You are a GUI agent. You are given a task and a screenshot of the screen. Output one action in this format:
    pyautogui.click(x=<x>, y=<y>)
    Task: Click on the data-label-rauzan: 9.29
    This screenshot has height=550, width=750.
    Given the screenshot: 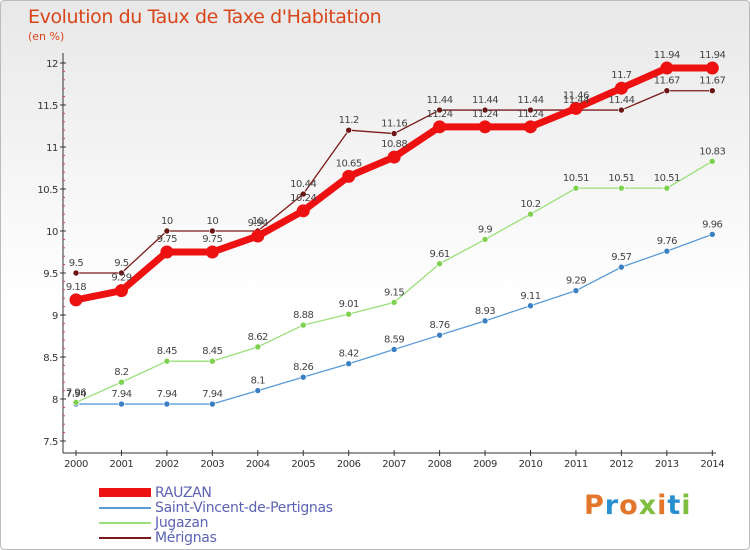 What is the action you would take?
    pyautogui.click(x=121, y=278)
    